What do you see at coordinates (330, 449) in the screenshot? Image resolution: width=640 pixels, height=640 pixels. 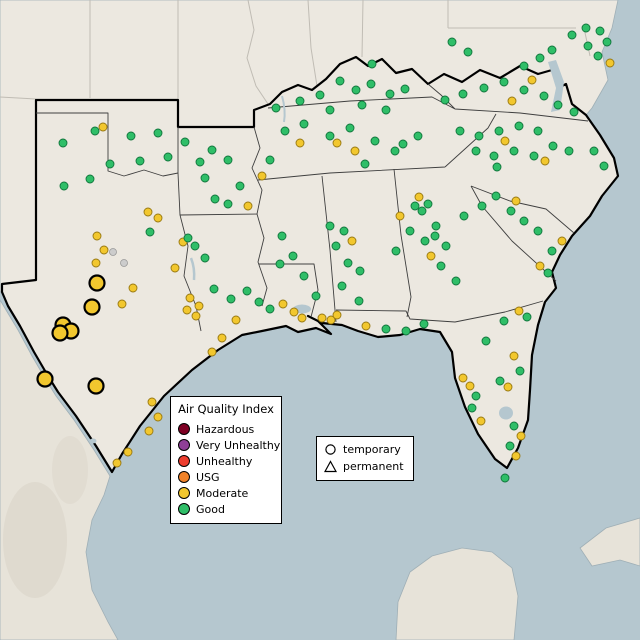 I see `circle-temporary-icon` at bounding box center [330, 449].